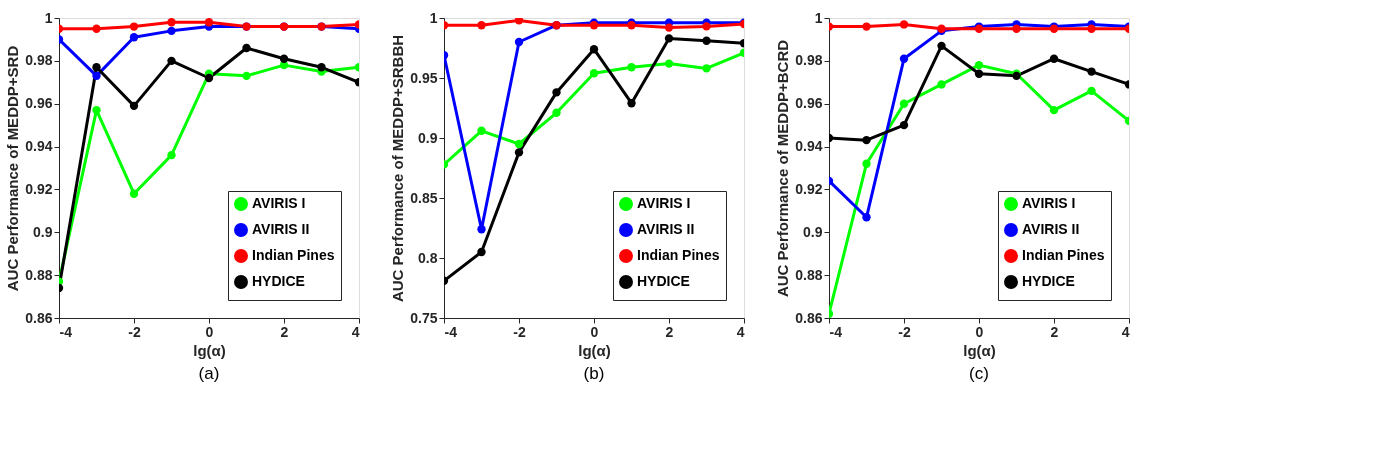  Describe the element at coordinates (809, 274) in the screenshot. I see `y-tick-label: 0.88` at that location.